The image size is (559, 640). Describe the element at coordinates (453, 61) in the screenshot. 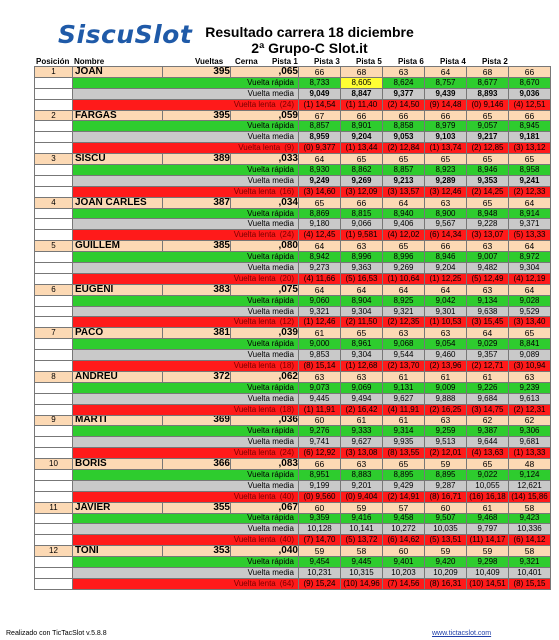

I see `header-lane-4: Pista 4` at that location.